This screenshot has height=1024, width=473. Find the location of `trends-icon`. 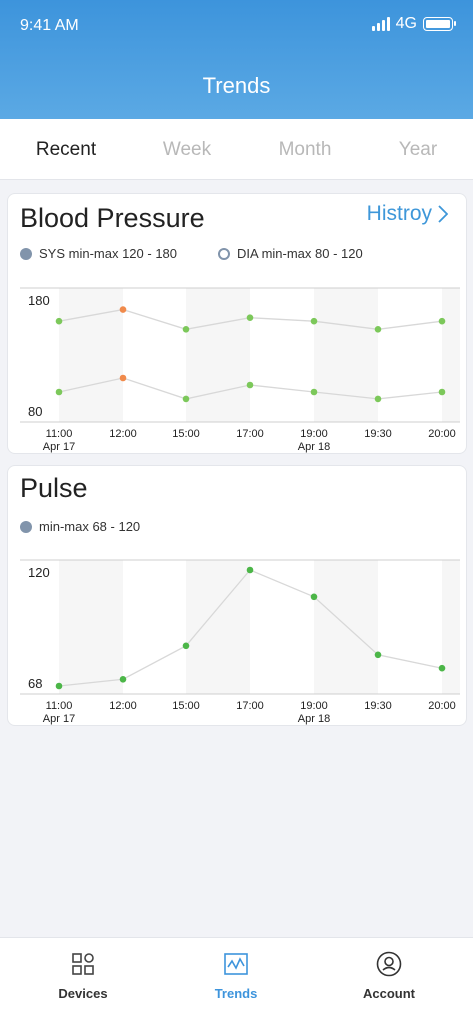

trends-icon is located at coordinates (236, 964).